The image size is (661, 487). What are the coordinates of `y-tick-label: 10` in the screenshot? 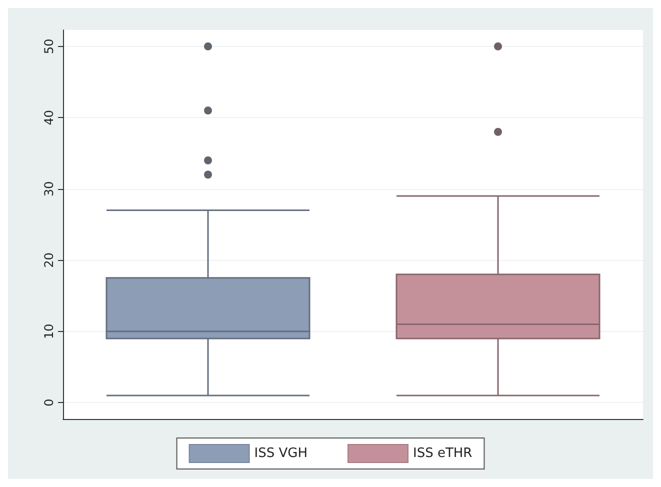 It's located at (49, 332).